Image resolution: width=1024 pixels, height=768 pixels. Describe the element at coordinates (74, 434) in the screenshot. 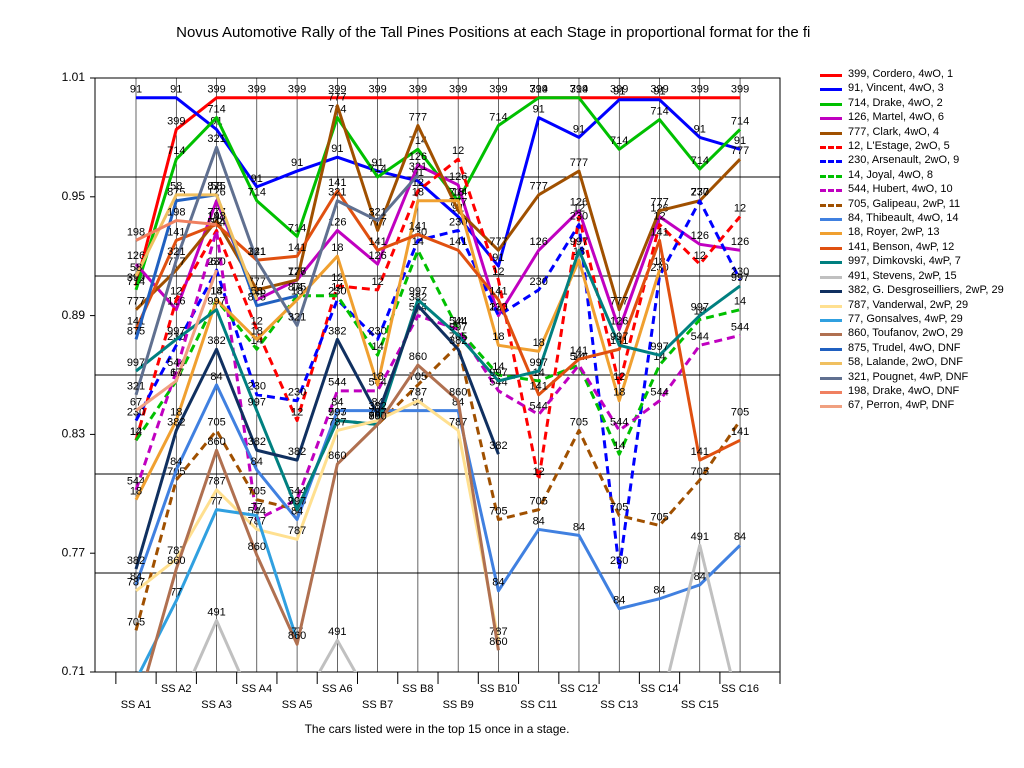

I see `y-tick-label: 0.83` at that location.